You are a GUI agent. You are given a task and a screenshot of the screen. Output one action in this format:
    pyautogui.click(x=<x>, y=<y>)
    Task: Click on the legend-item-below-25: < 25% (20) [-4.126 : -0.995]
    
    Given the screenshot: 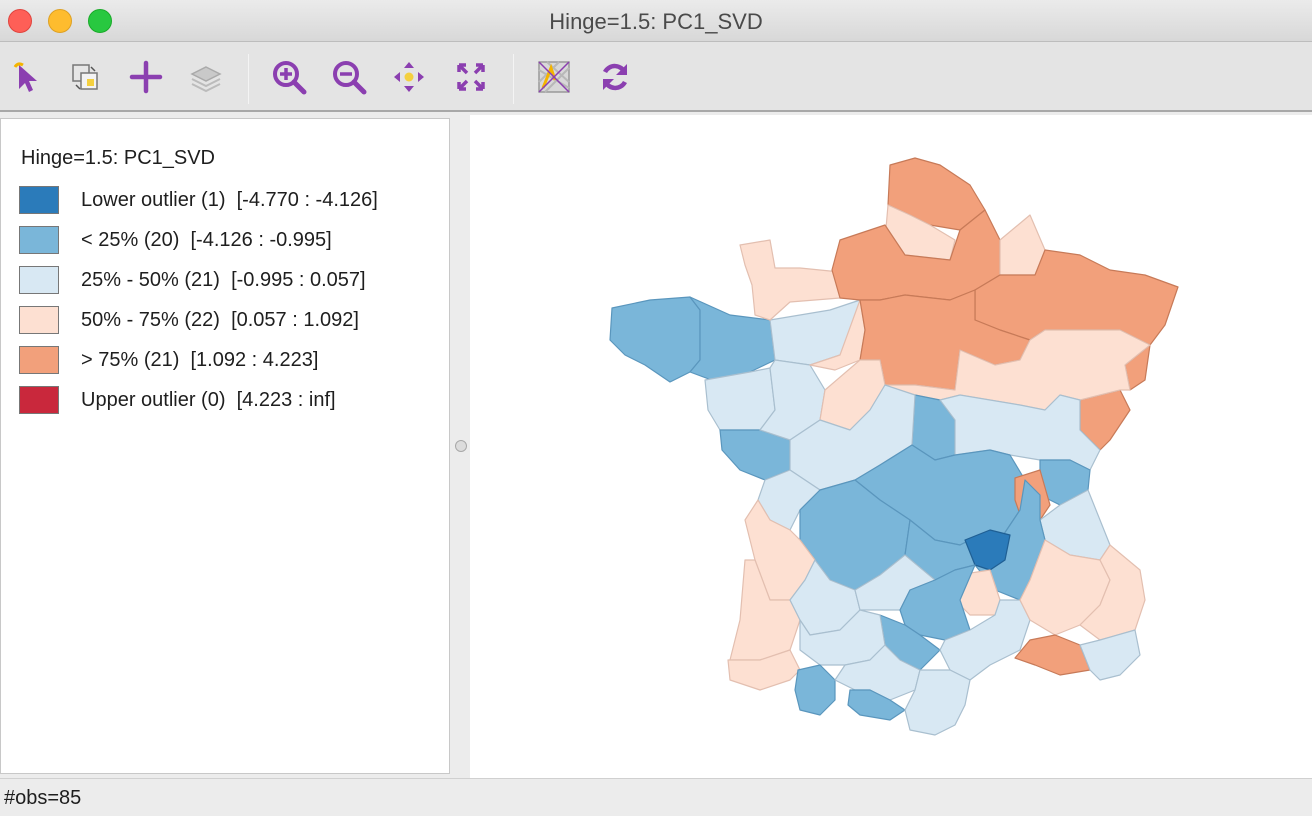 What is the action you would take?
    pyautogui.click(x=175, y=240)
    